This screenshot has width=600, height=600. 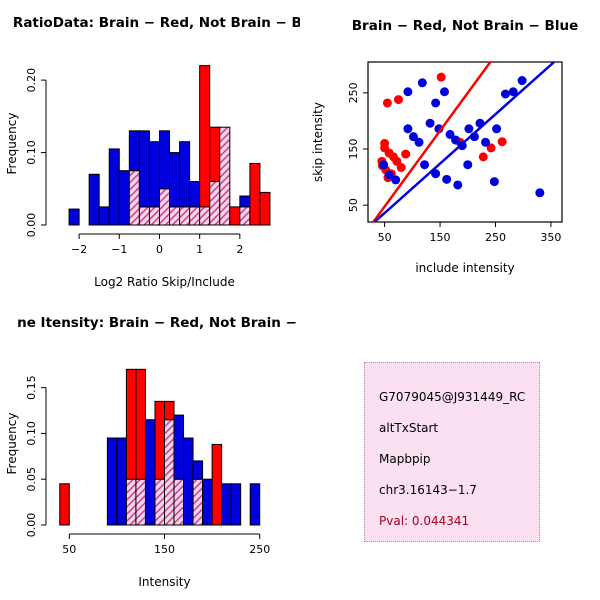 What do you see at coordinates (428, 490) in the screenshot?
I see `locus-label: chr3.16143−1.7` at bounding box center [428, 490].